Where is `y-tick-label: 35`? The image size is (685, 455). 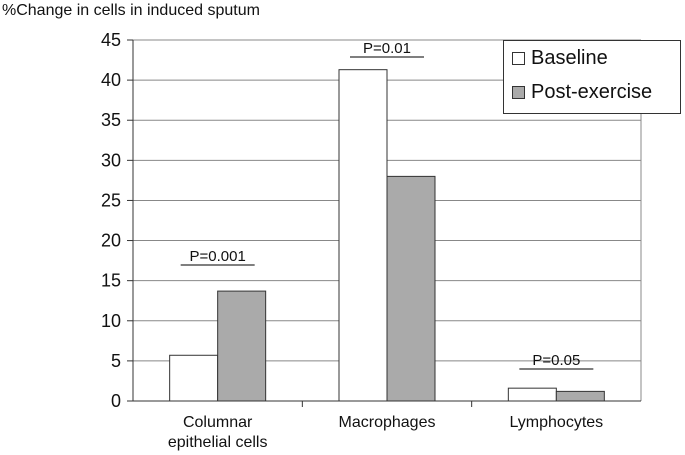
y-tick-label: 35 is located at coordinates (111, 120).